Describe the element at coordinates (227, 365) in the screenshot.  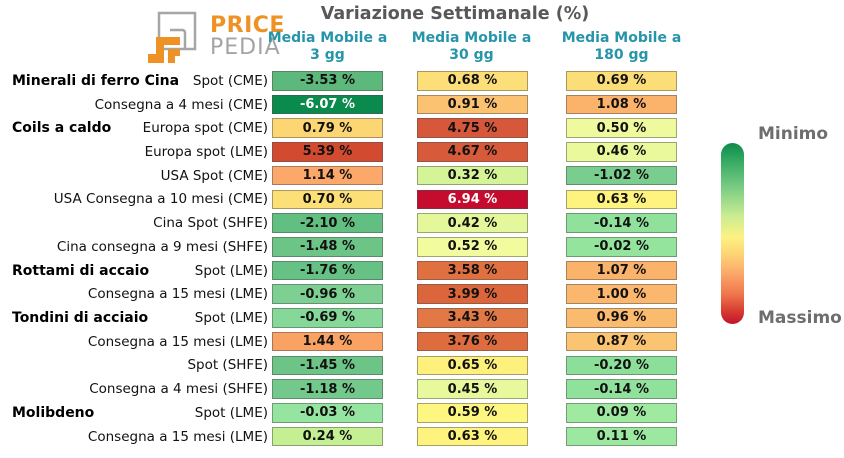
I see `row-label: Spot (SHFE)` at that location.